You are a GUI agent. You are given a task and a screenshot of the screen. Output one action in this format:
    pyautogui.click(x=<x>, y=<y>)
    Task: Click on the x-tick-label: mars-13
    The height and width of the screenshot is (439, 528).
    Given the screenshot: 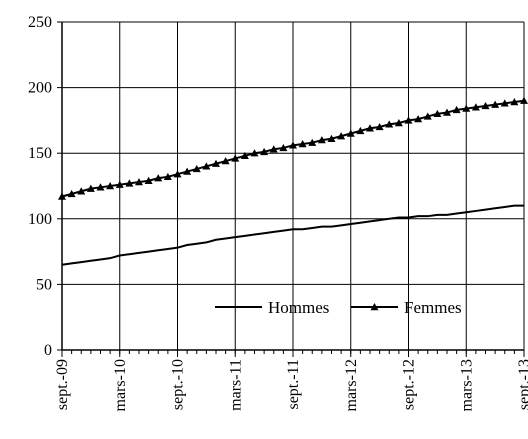 What is the action you would take?
    pyautogui.click(x=466, y=385)
    